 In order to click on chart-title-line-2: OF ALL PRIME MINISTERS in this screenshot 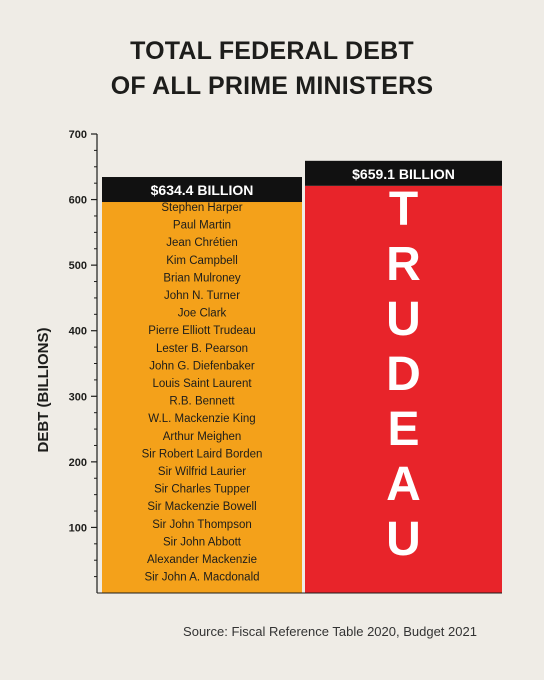, I will do `click(272, 86)`.